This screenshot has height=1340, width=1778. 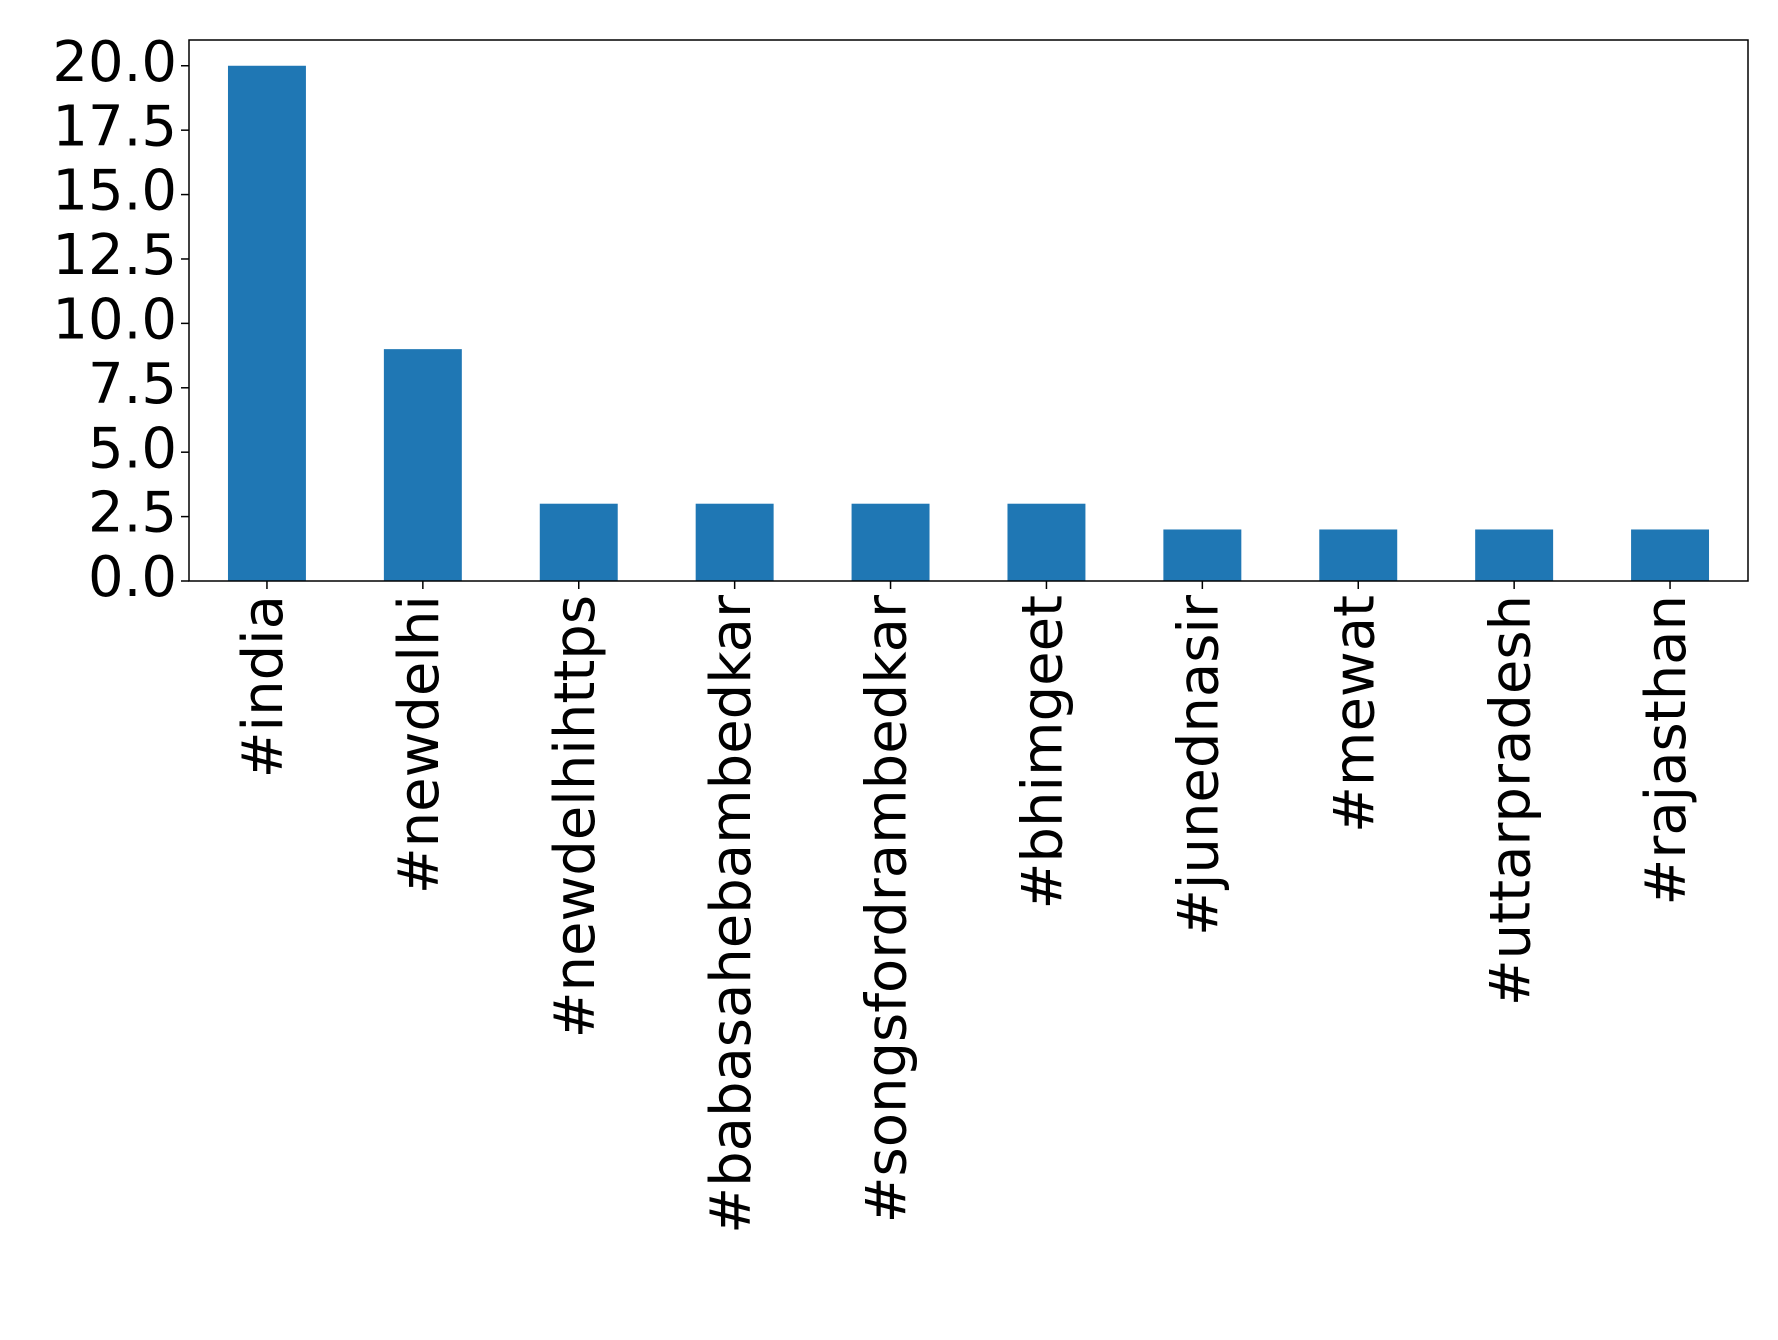 What do you see at coordinates (575, 816) in the screenshot?
I see `x-tick-label: #newdelhihttps` at bounding box center [575, 816].